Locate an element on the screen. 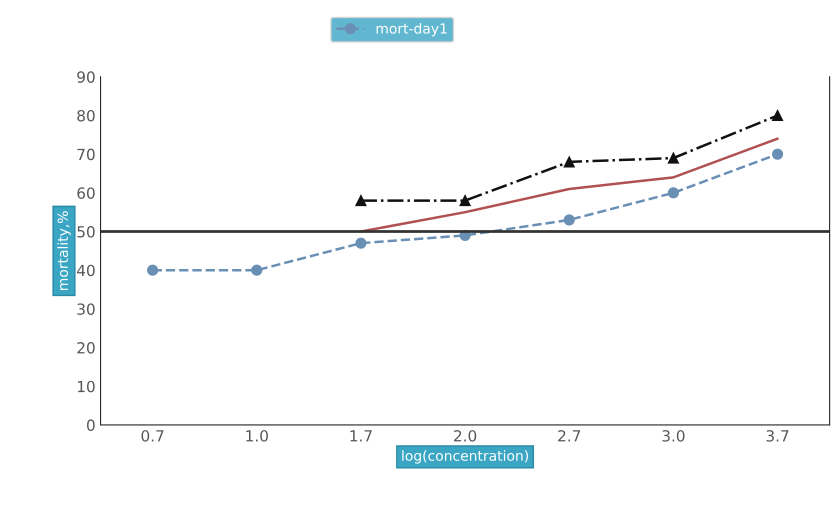 The image size is (838, 512). legend-label: mort-day1 is located at coordinates (411, 29).